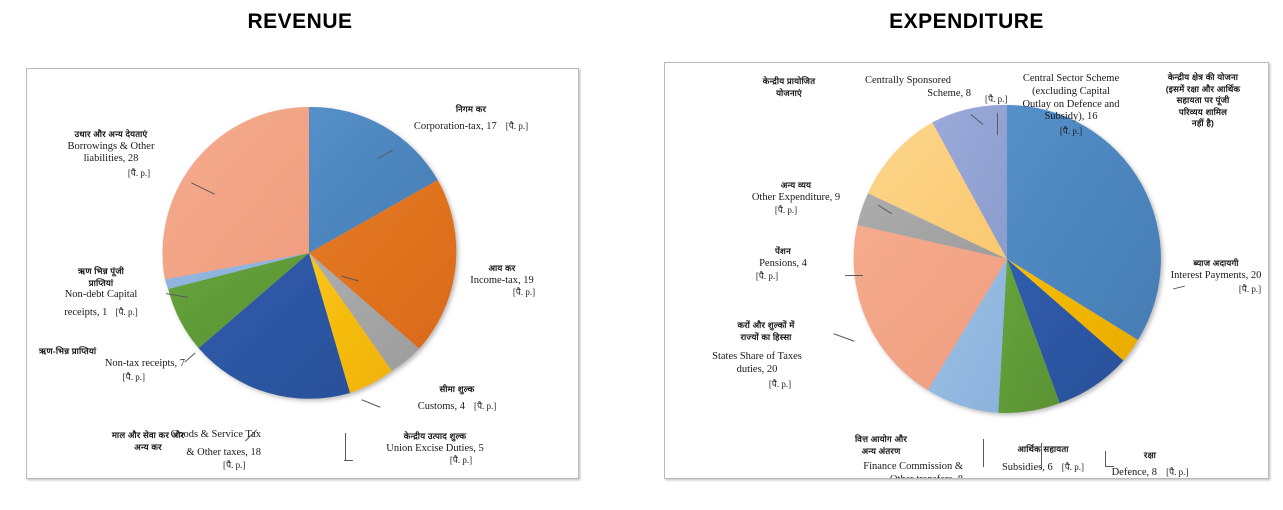  I want to click on label-css-unit: [पै. p.], so click(996, 98).